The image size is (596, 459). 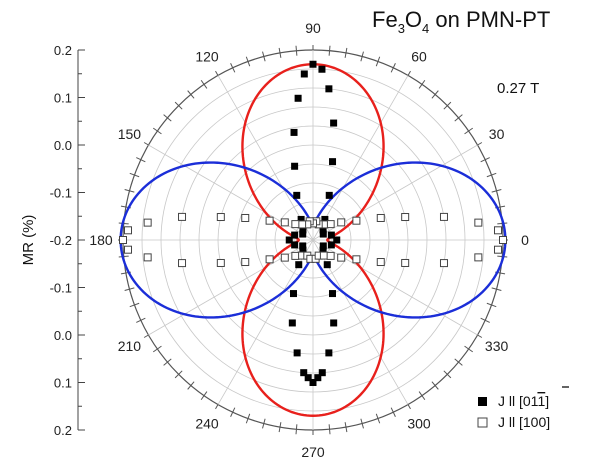 What do you see at coordinates (419, 424) in the screenshot?
I see `angle-label-300: 300` at bounding box center [419, 424].